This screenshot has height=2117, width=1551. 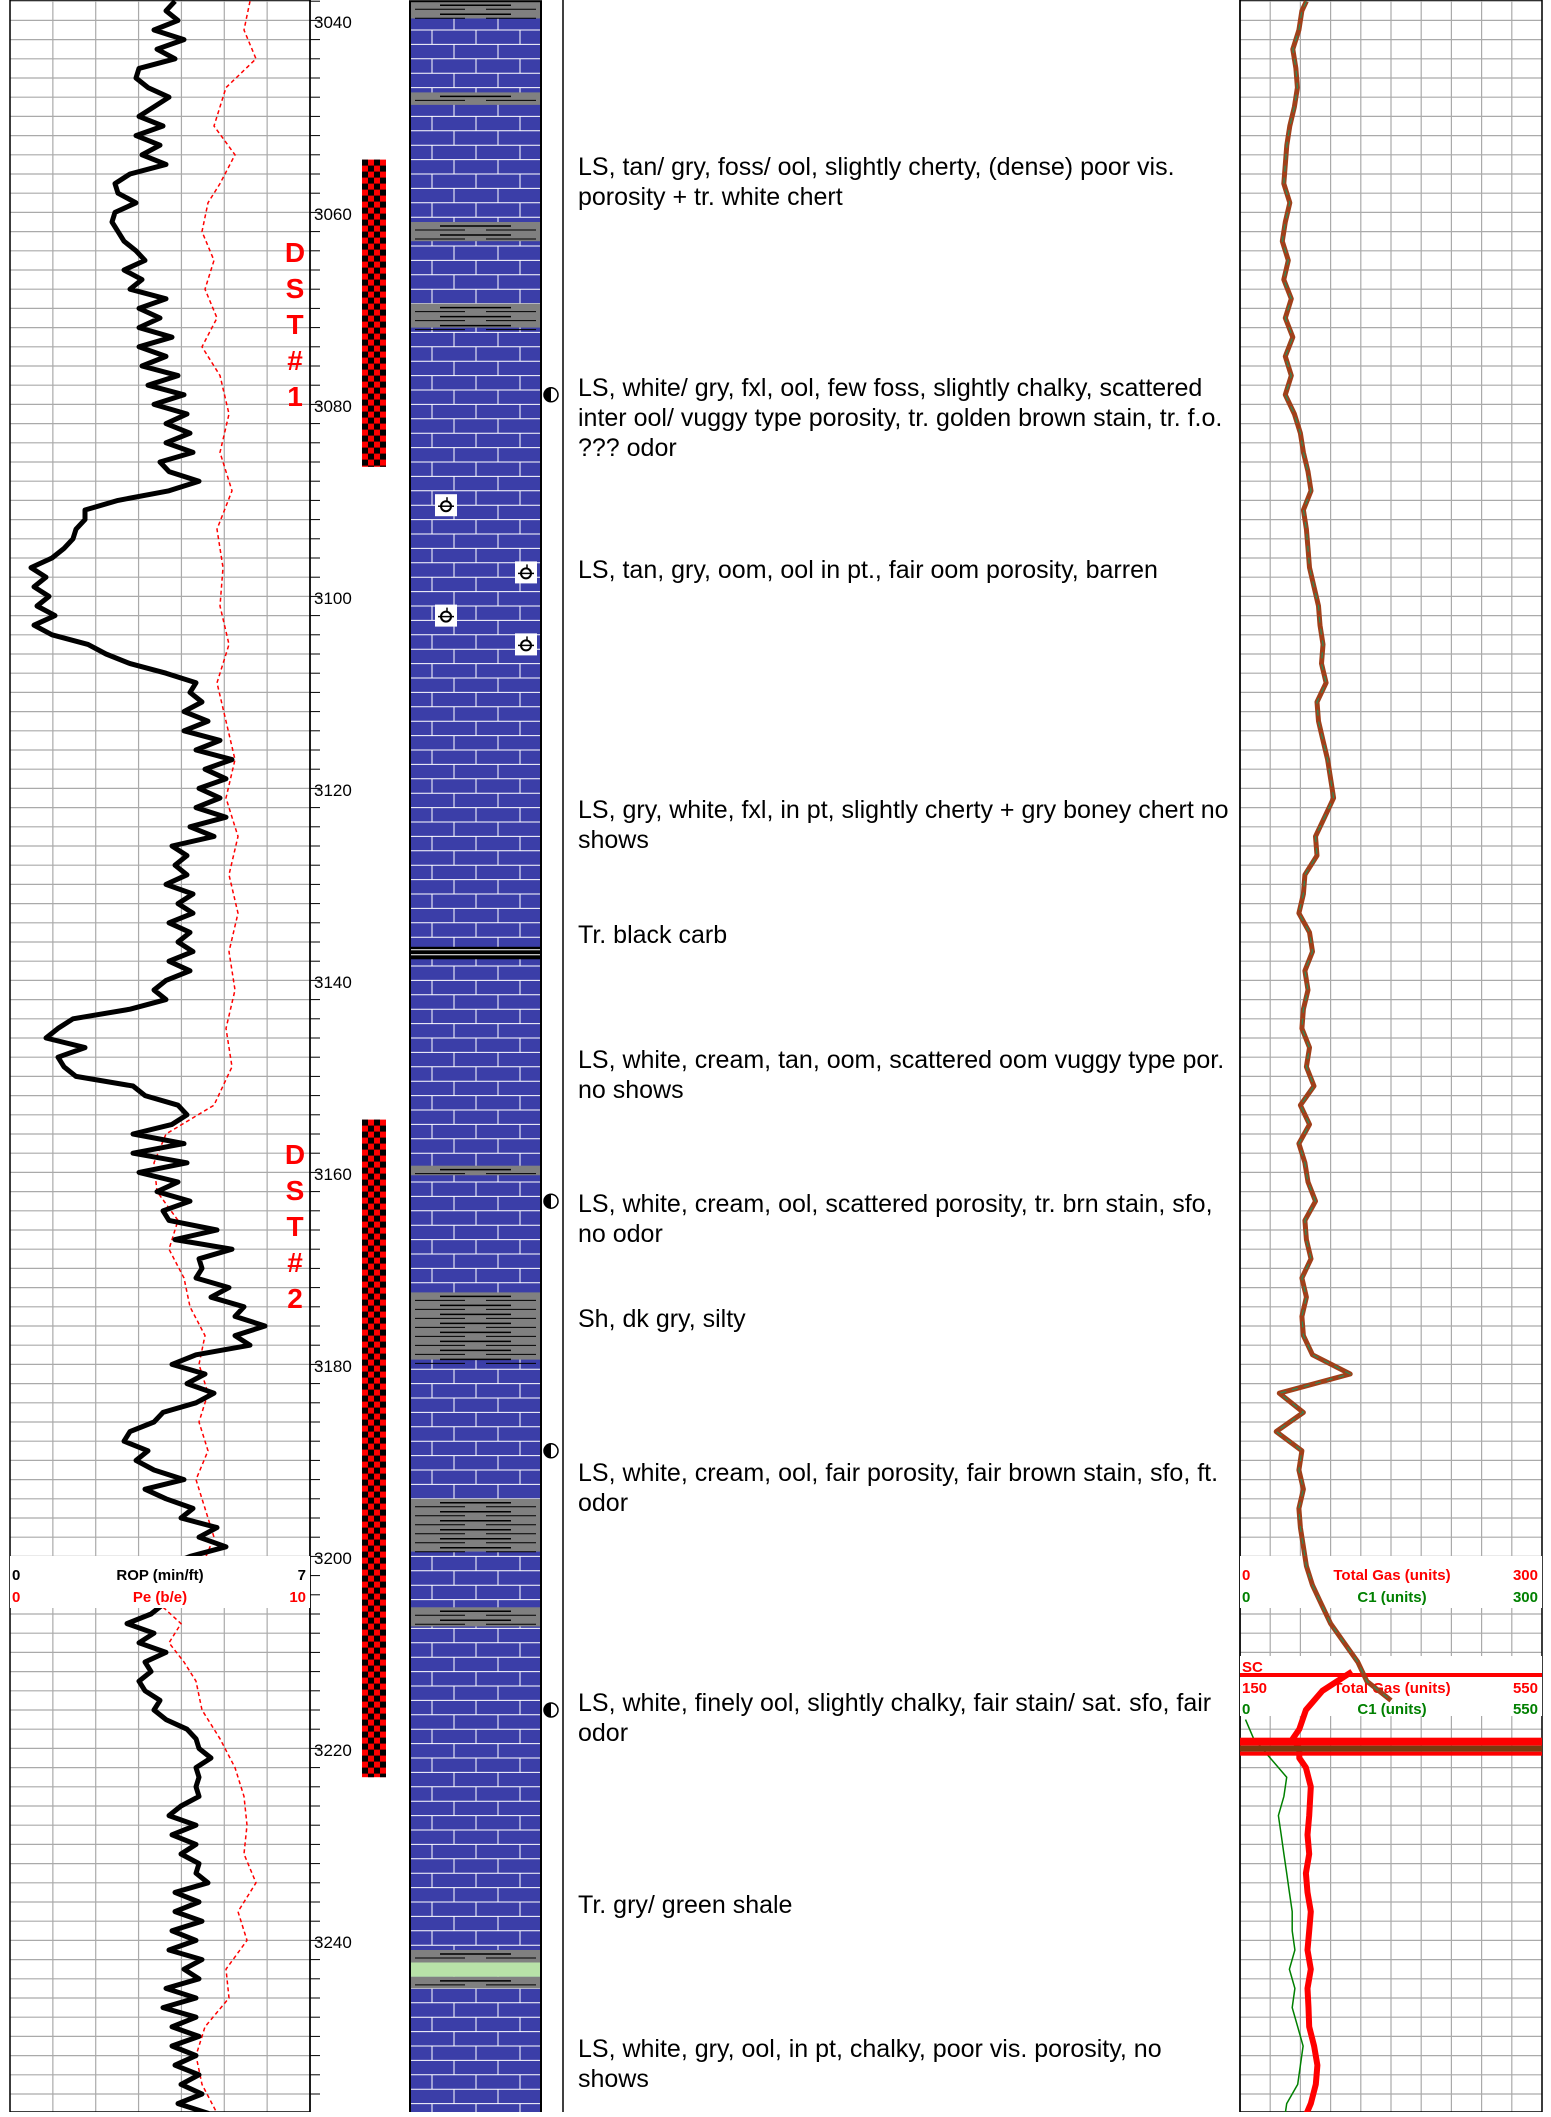 I want to click on depth-label: 3080, so click(x=333, y=406).